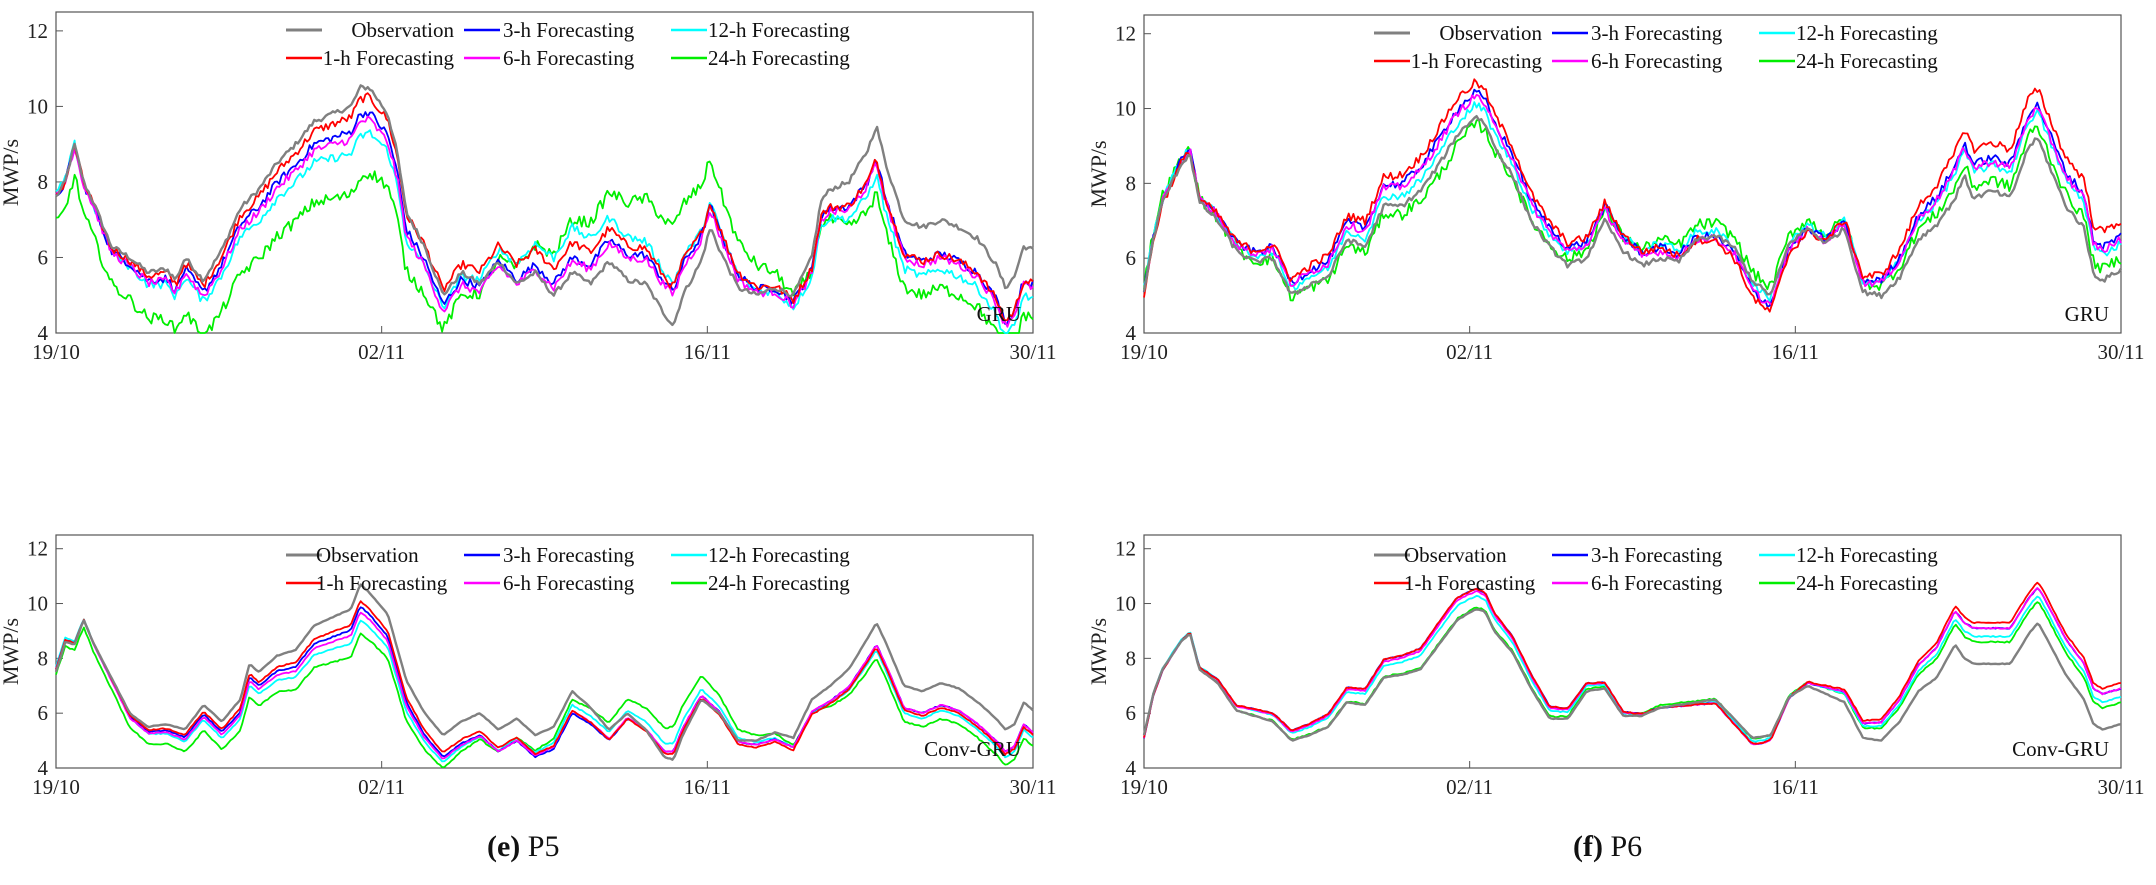 The image size is (2156, 885). Describe the element at coordinates (504, 846) in the screenshot. I see `caption-e-letter: (e)` at that location.